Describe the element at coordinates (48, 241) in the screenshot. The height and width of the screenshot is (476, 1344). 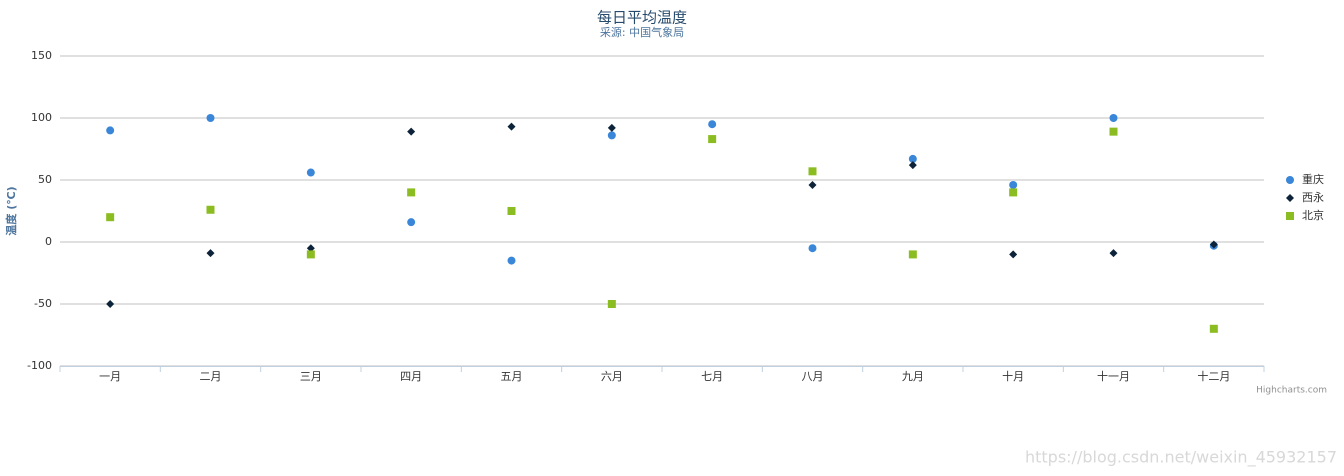
I see `y-tick-label: 0` at that location.